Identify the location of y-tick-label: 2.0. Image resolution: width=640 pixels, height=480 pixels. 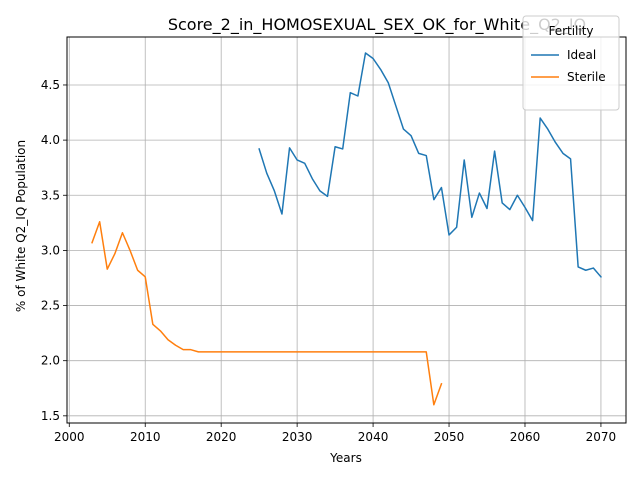
(50, 361).